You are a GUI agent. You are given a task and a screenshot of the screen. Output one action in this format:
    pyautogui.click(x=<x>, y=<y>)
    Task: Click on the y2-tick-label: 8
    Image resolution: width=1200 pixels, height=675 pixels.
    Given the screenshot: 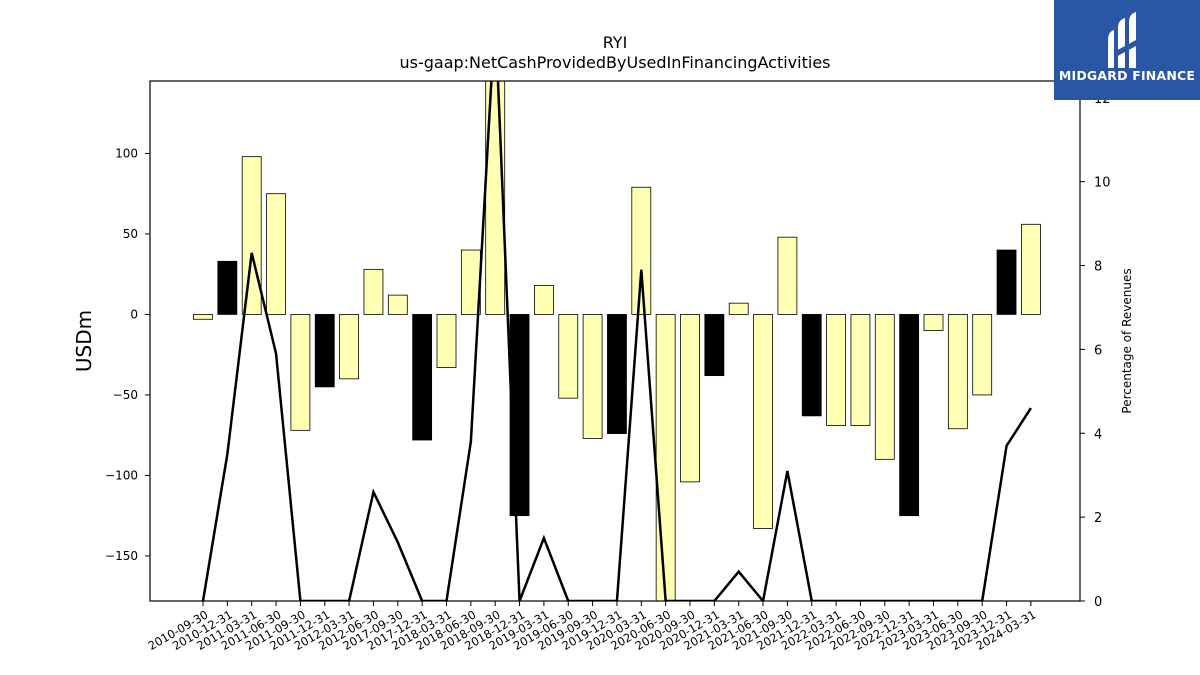 What is the action you would take?
    pyautogui.click(x=1098, y=267)
    